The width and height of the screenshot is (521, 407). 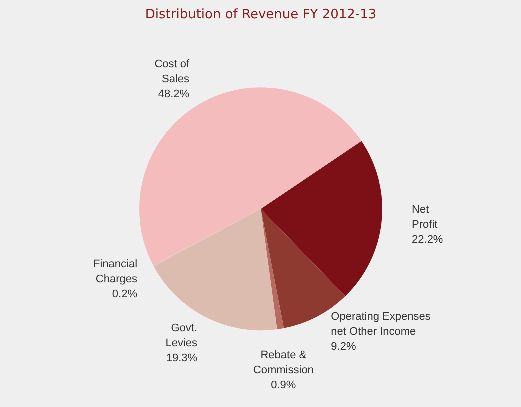 What do you see at coordinates (182, 336) in the screenshot?
I see `slice-label: Govt. Levies` at bounding box center [182, 336].